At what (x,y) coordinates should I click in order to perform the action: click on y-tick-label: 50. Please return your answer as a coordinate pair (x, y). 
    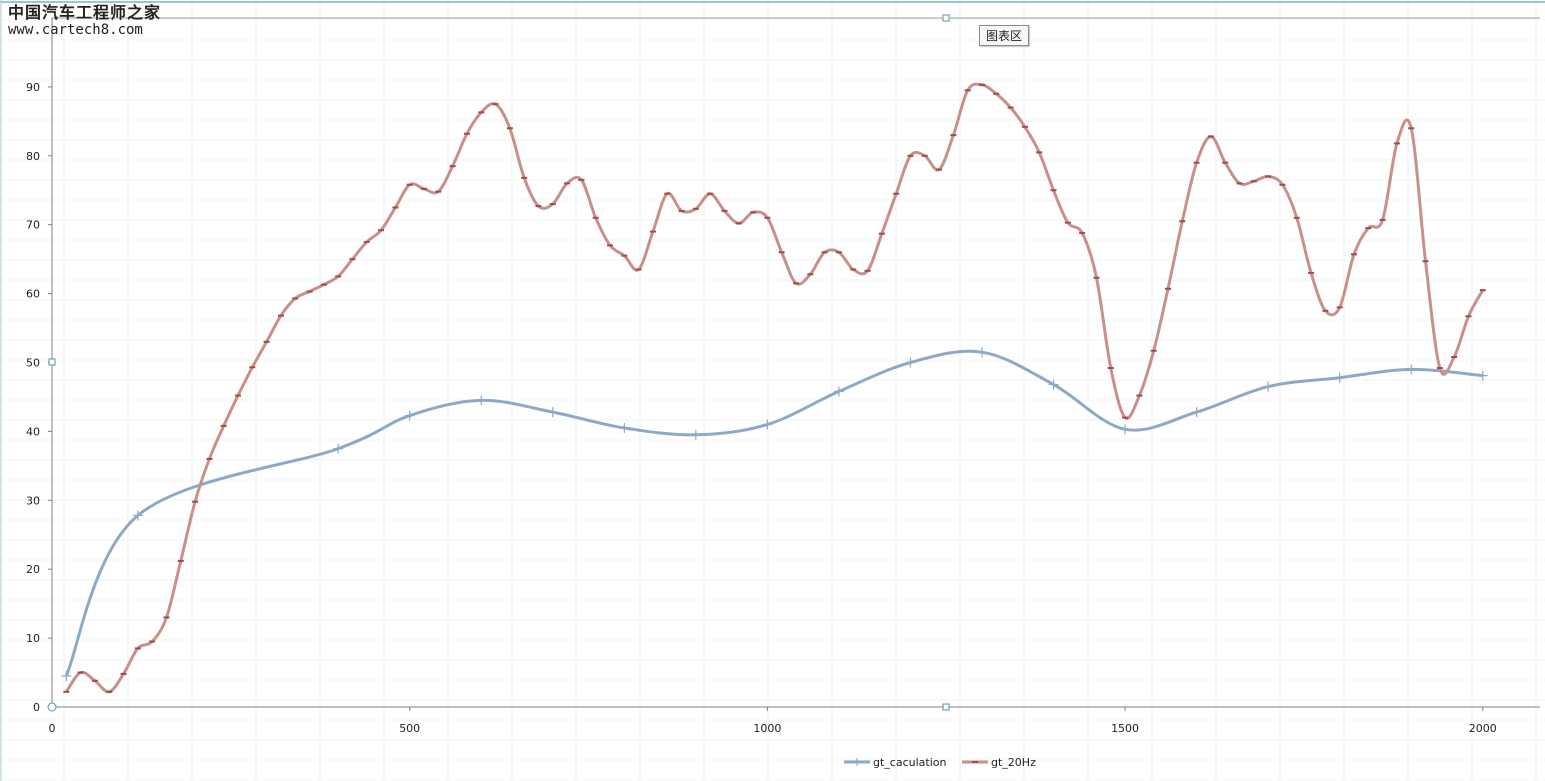
    Looking at the image, I should click on (33, 363).